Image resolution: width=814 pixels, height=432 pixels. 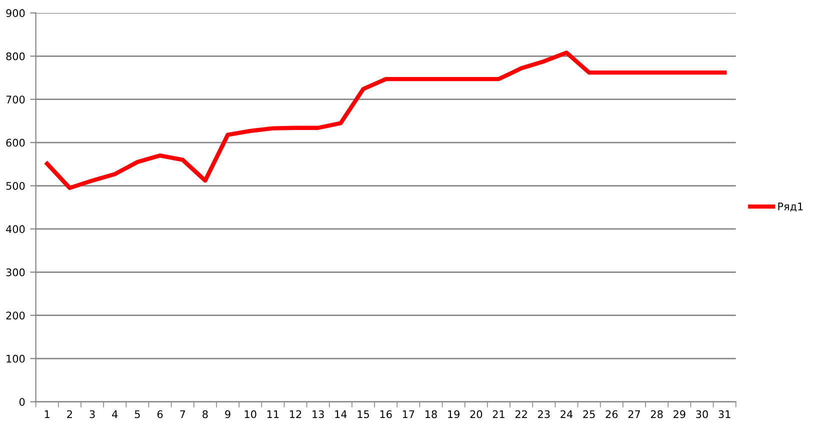 I want to click on y-tick-label: 300, so click(x=15, y=272).